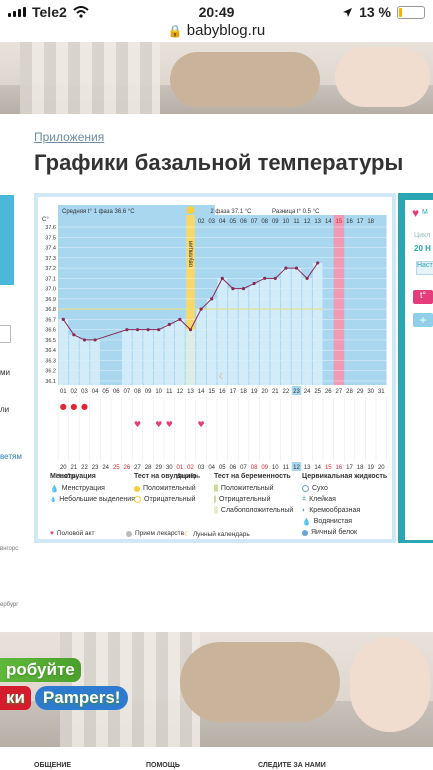 This screenshot has height=770, width=433. Describe the element at coordinates (97, 499) in the screenshot. I see `legend-label: Небольшие выделения` at that location.